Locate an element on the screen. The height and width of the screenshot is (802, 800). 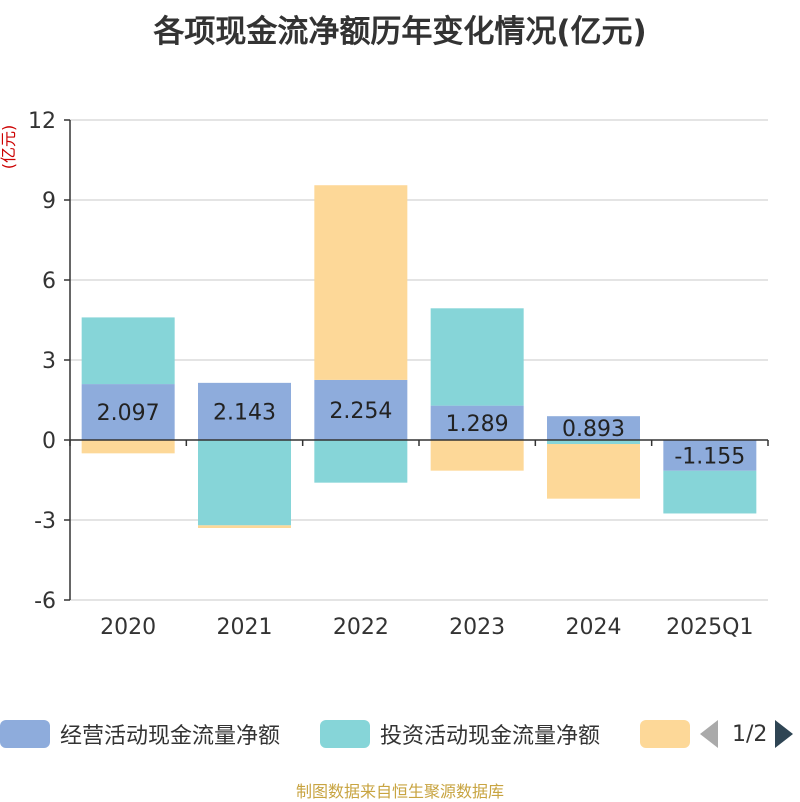
data-label: -1.155 is located at coordinates (709, 456).